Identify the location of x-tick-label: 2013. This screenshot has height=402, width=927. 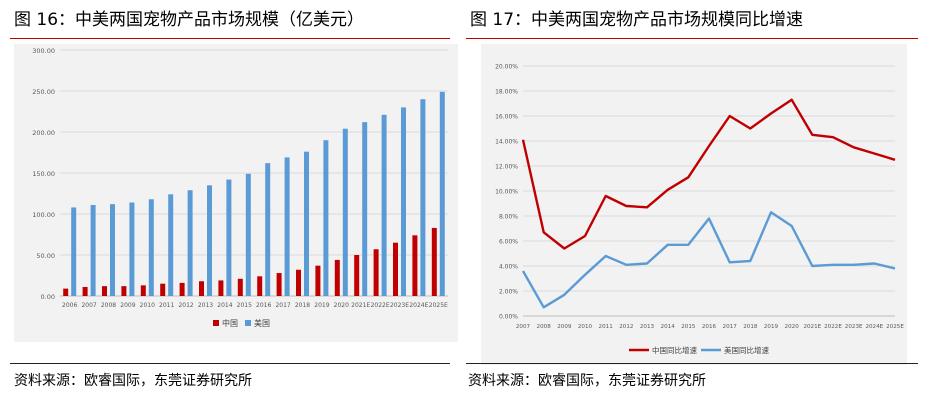
(205, 305).